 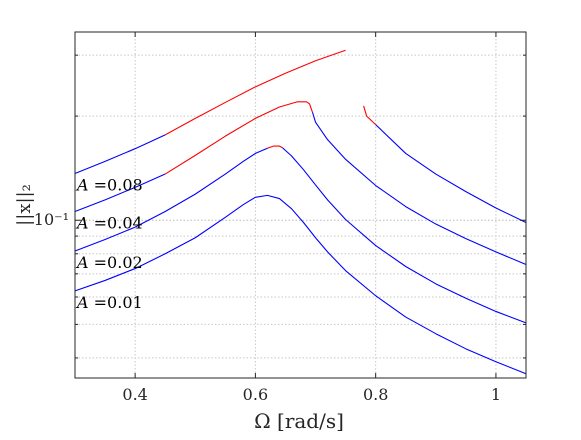 I want to click on x-axis-label: Ω [rad/s], so click(x=299, y=421).